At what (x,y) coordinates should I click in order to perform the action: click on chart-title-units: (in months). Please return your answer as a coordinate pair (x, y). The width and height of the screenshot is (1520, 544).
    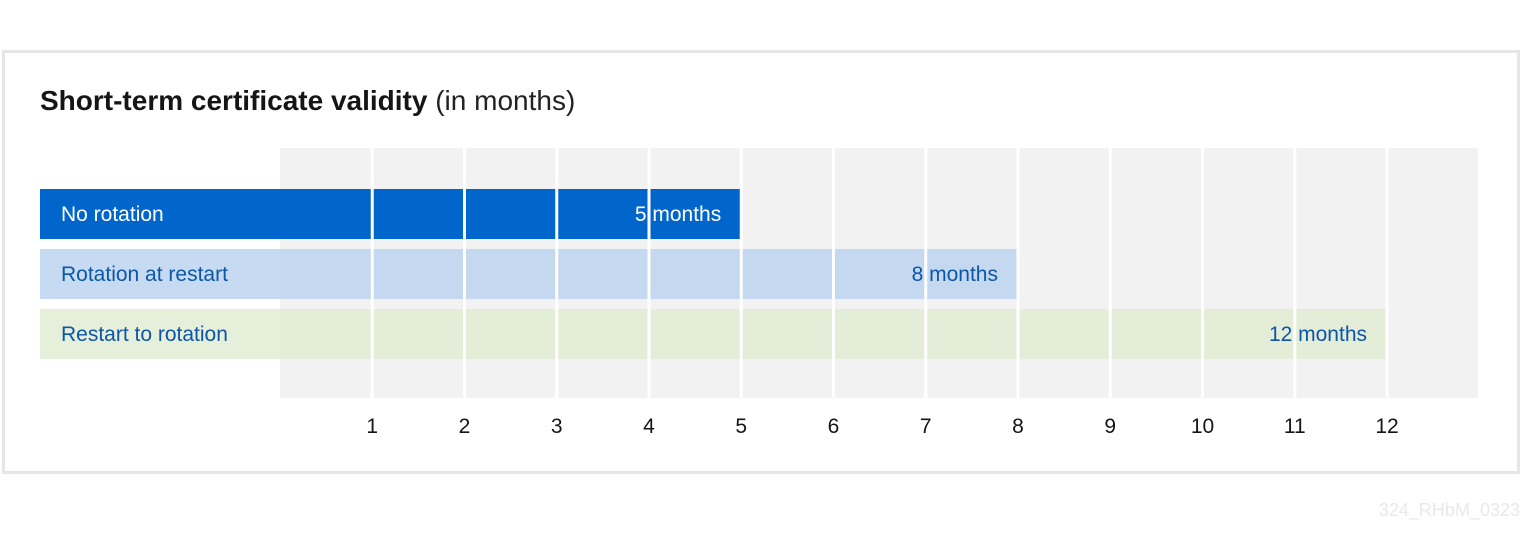
    Looking at the image, I should click on (505, 100).